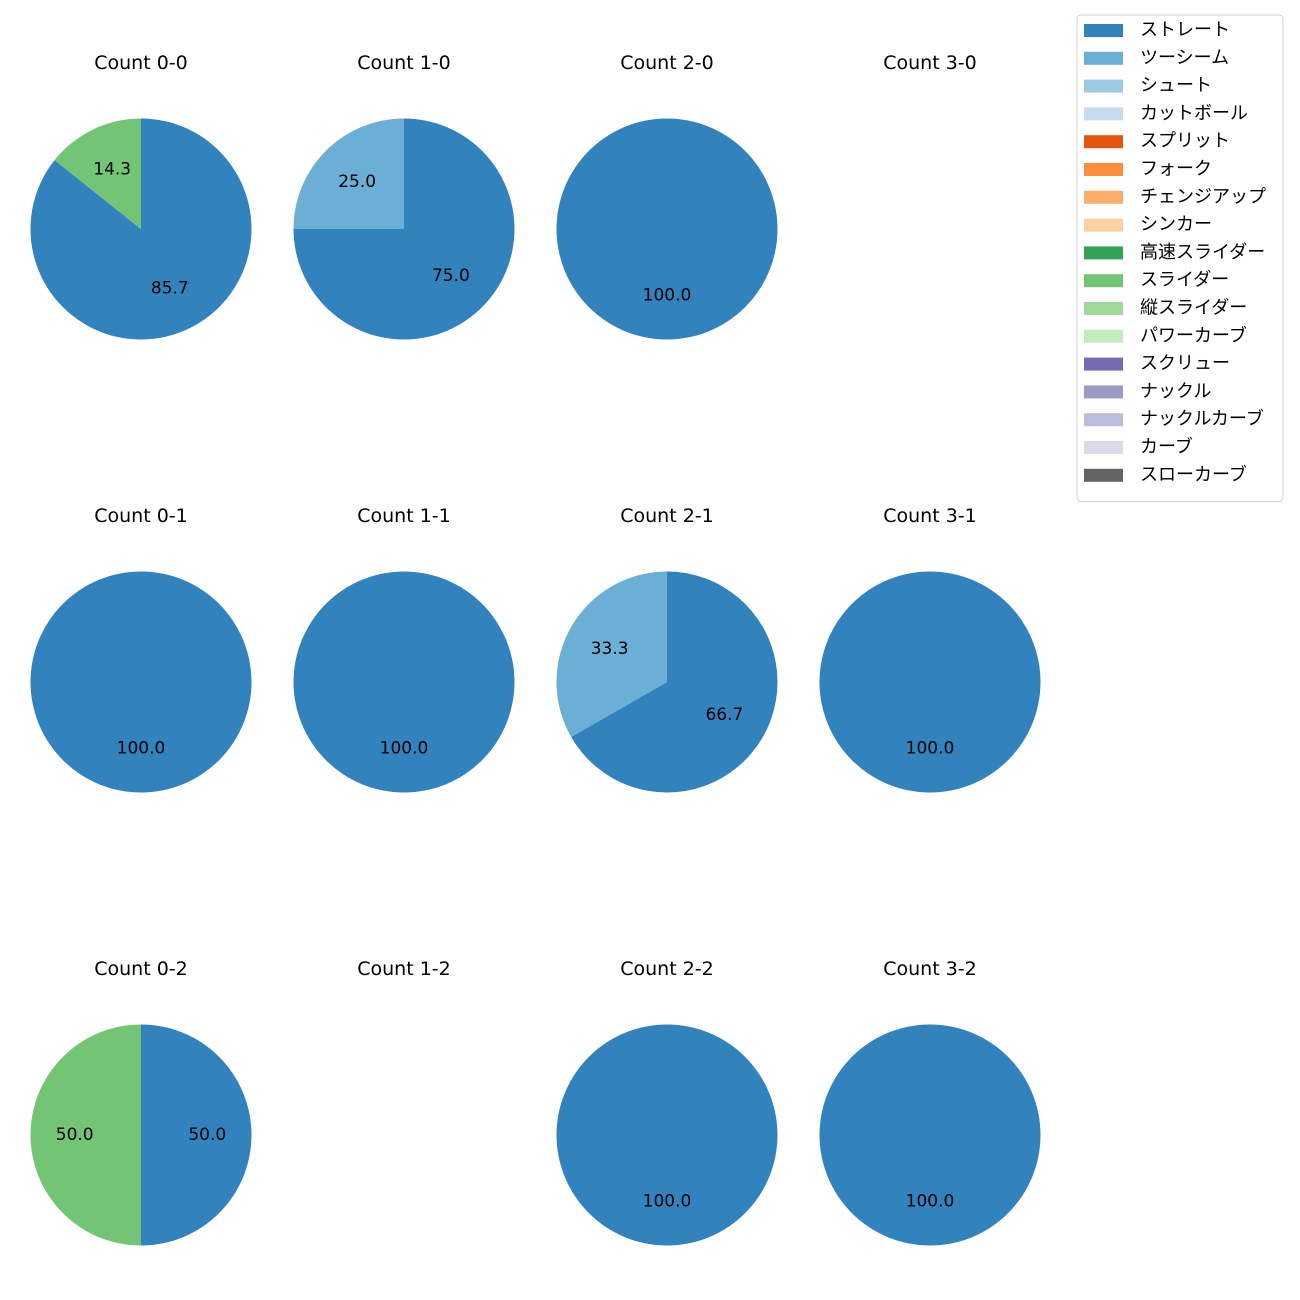 The height and width of the screenshot is (1300, 1300). I want to click on pie-chart: Count 0-0 85.7 14.3, so click(141, 196).